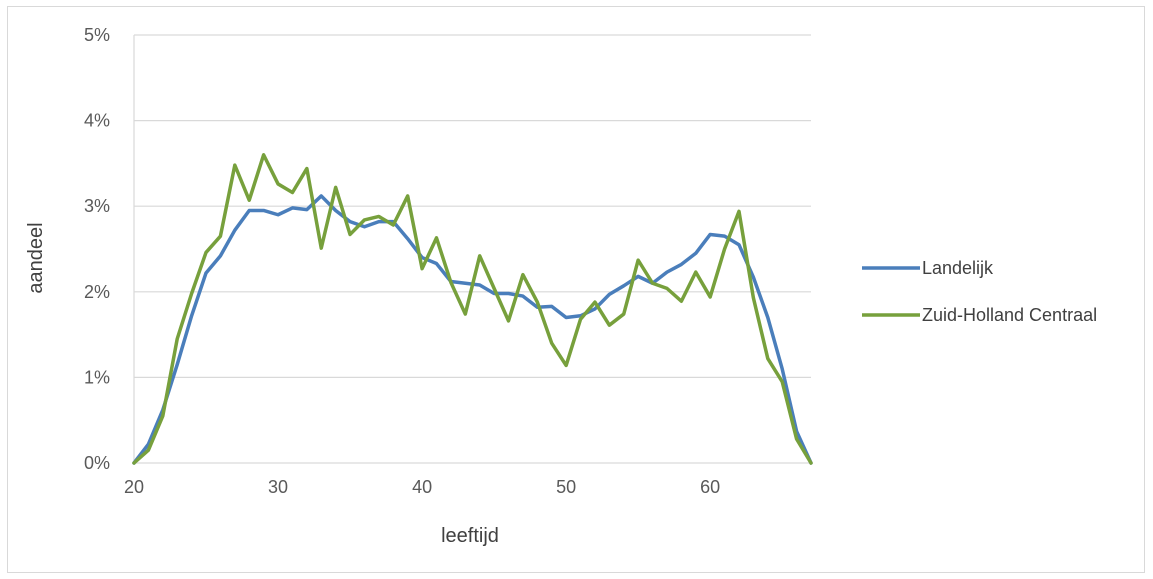 This screenshot has width=1153, height=579. Describe the element at coordinates (958, 268) in the screenshot. I see `legend-label: Landelijk` at that location.